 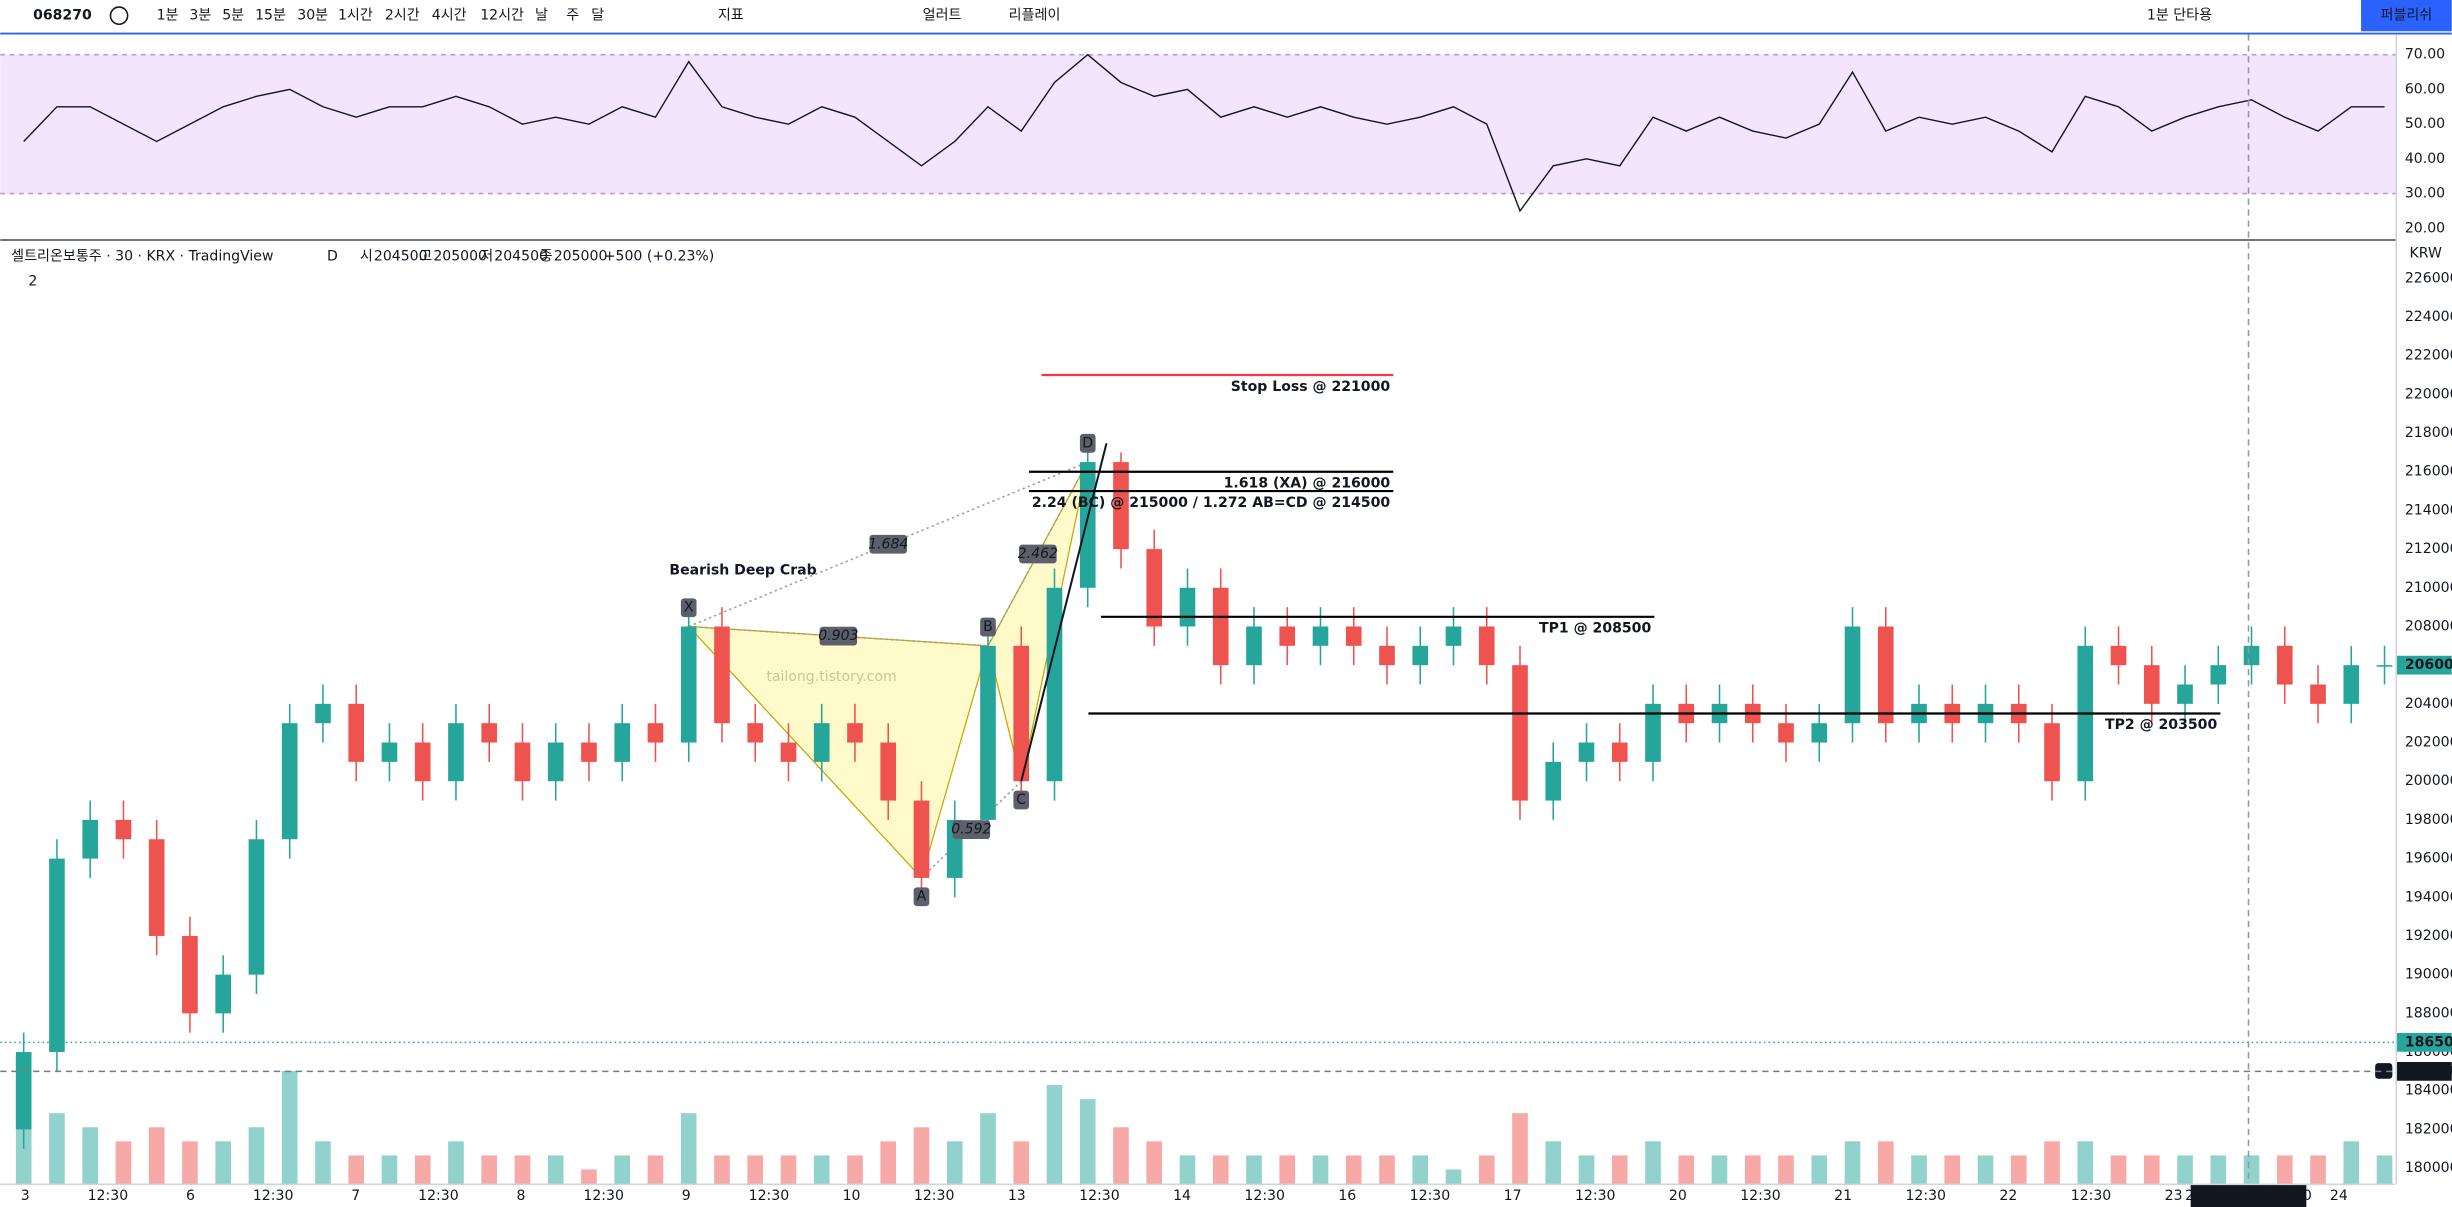 I want to click on rsi-band, so click(x=1198, y=124).